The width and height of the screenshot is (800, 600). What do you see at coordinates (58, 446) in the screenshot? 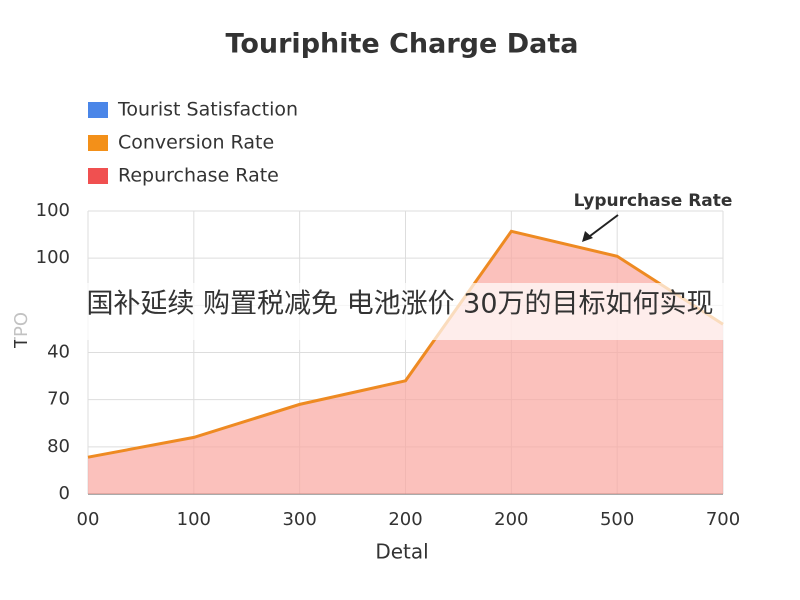
I see `y-tick-label: 80` at bounding box center [58, 446].